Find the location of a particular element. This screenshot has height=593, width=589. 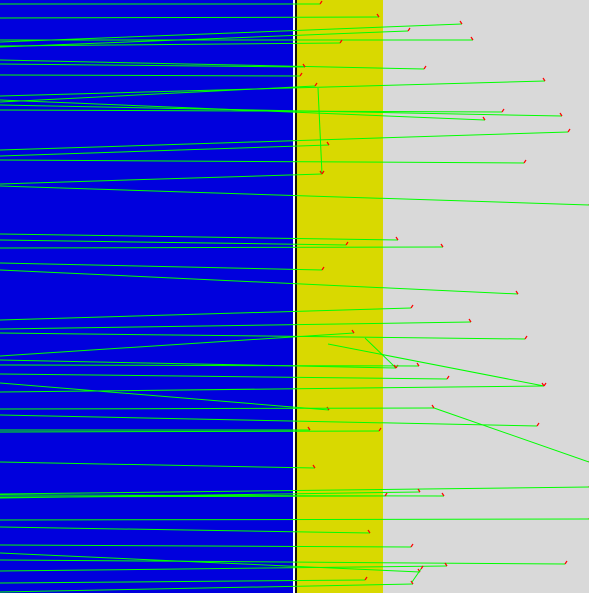

yellow-band is located at coordinates (340, 296).